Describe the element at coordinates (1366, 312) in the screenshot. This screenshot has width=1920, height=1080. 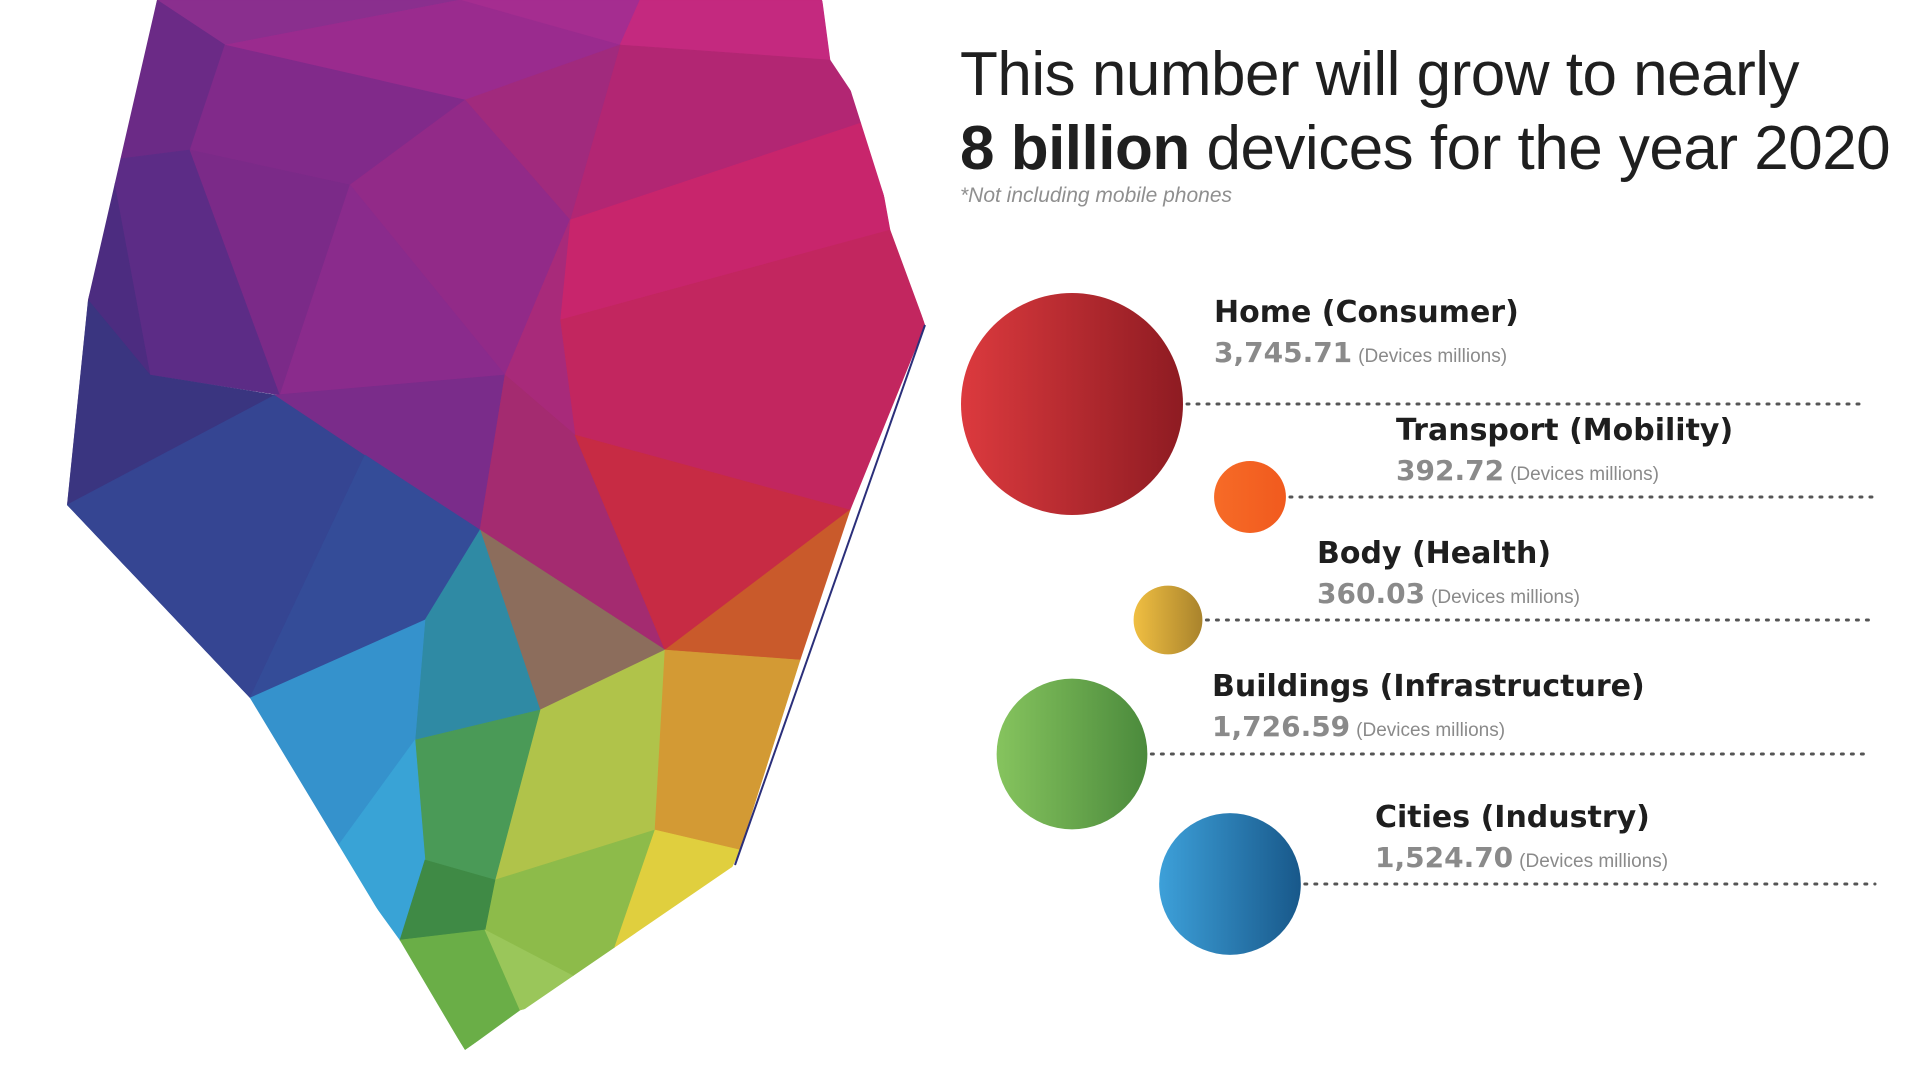
I see `category-name: Home (Consumer)` at that location.